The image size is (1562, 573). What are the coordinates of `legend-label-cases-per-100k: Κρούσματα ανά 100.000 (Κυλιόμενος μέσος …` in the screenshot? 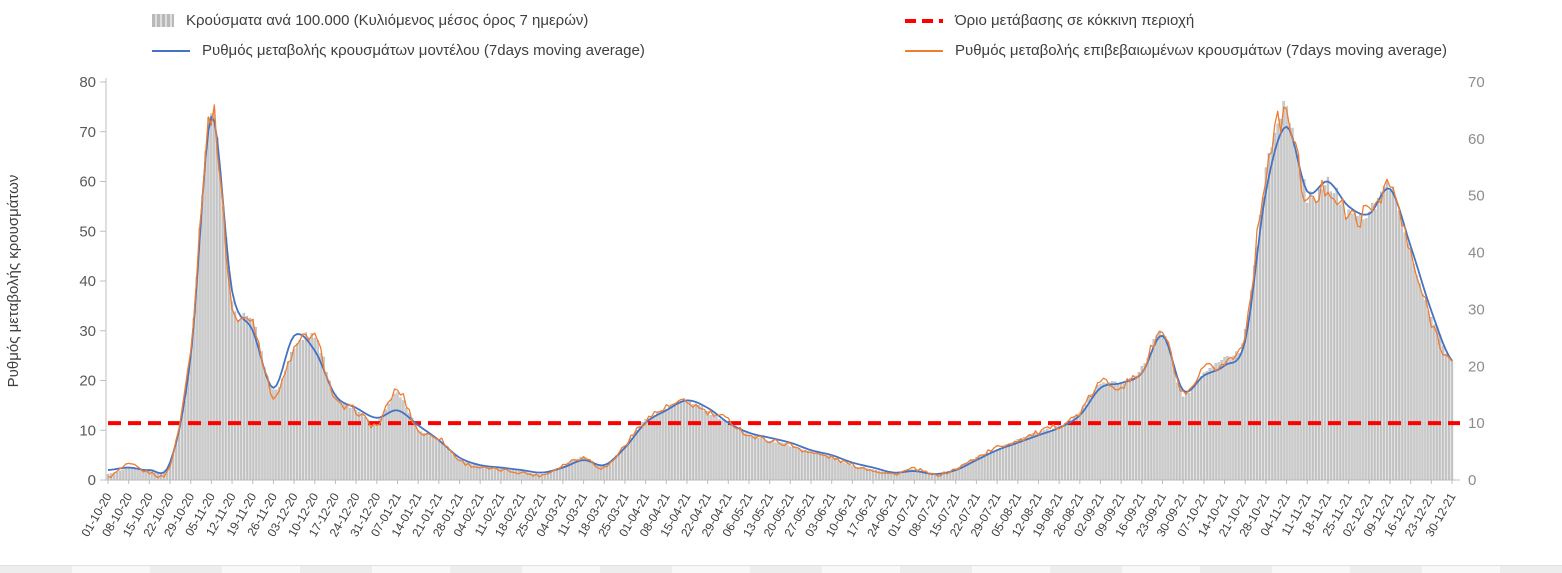 It's located at (387, 20).